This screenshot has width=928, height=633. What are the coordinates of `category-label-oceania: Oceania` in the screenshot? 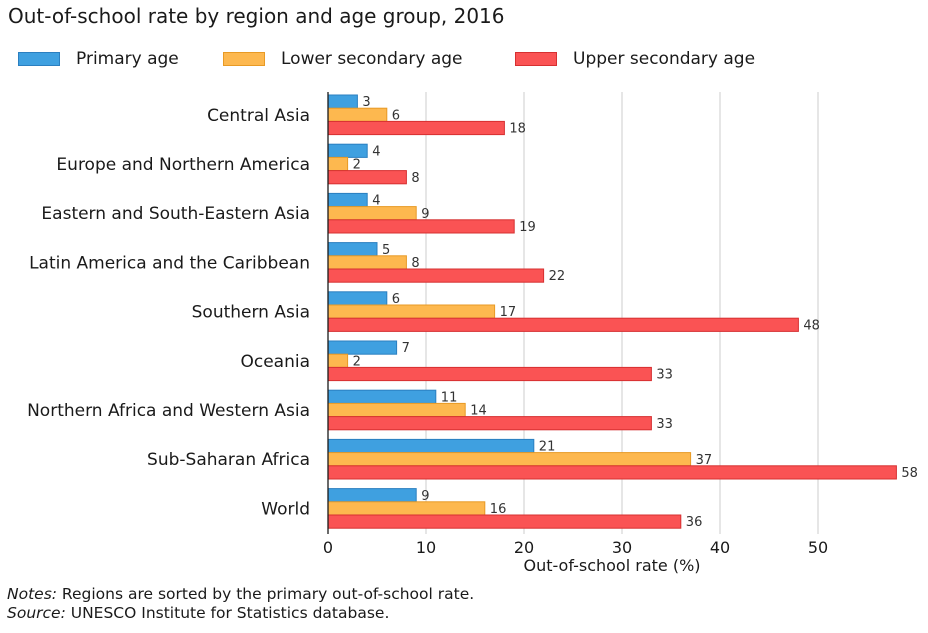 It's located at (275, 362).